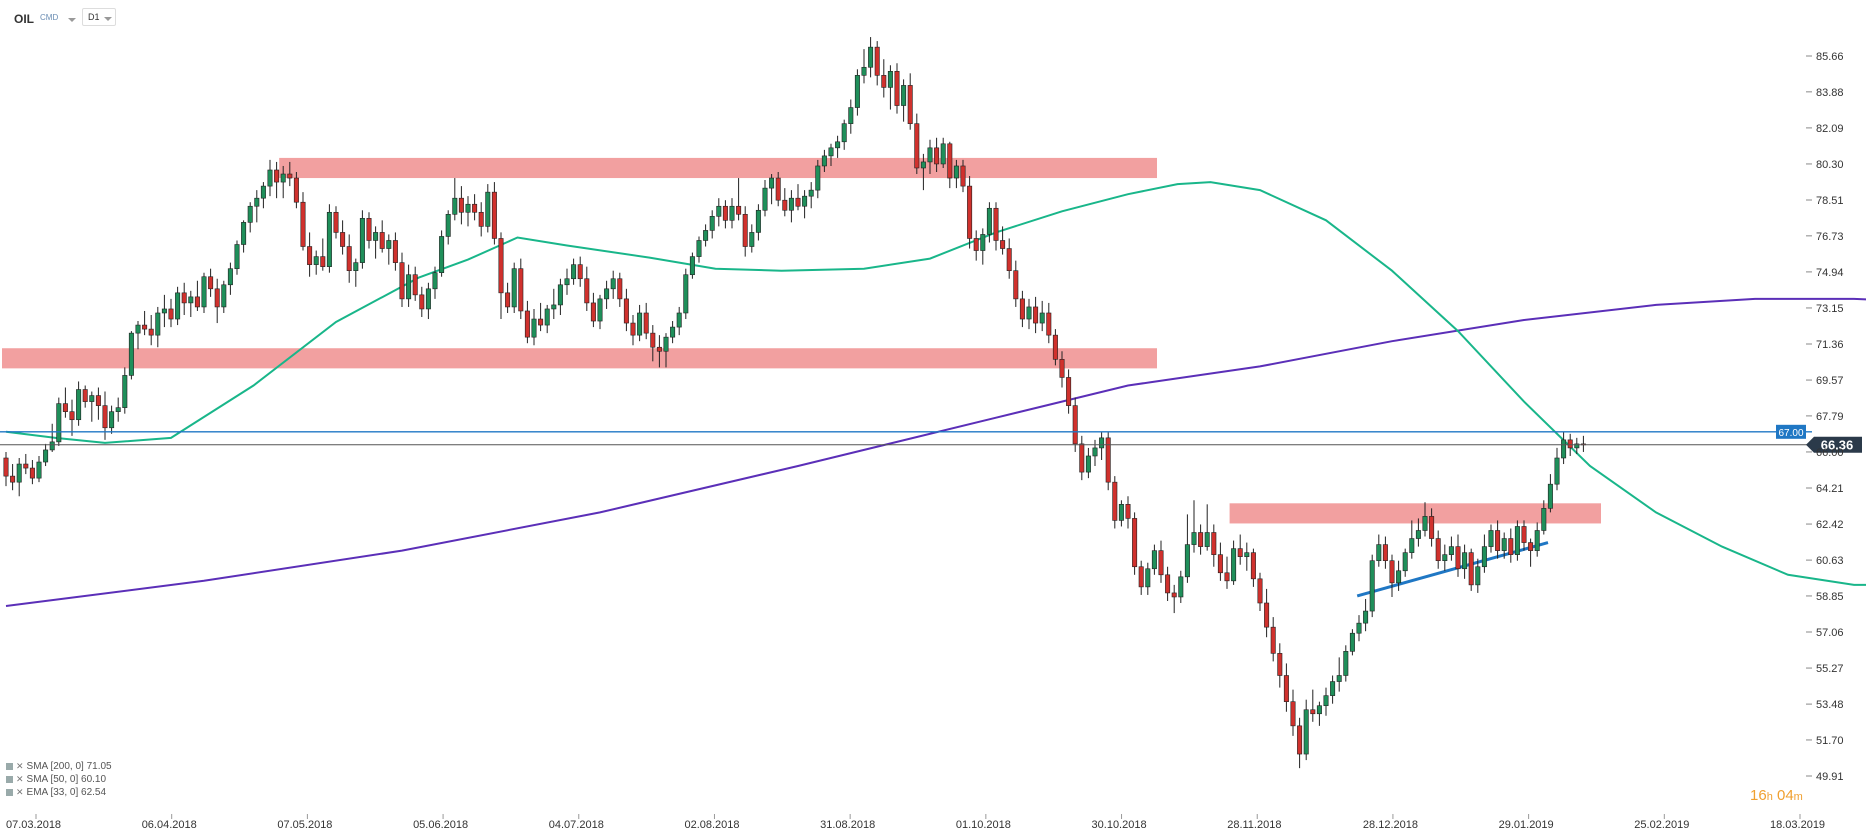 The width and height of the screenshot is (1866, 837). What do you see at coordinates (72, 20) in the screenshot?
I see `symbol-dropdown-icon` at bounding box center [72, 20].